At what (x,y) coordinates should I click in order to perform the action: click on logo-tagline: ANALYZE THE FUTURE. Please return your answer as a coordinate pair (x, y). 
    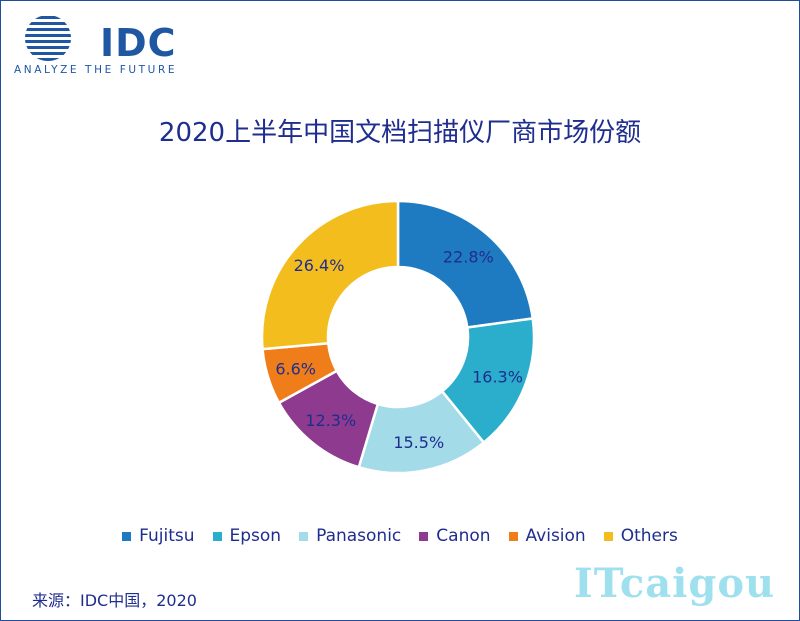
    Looking at the image, I should click on (96, 70).